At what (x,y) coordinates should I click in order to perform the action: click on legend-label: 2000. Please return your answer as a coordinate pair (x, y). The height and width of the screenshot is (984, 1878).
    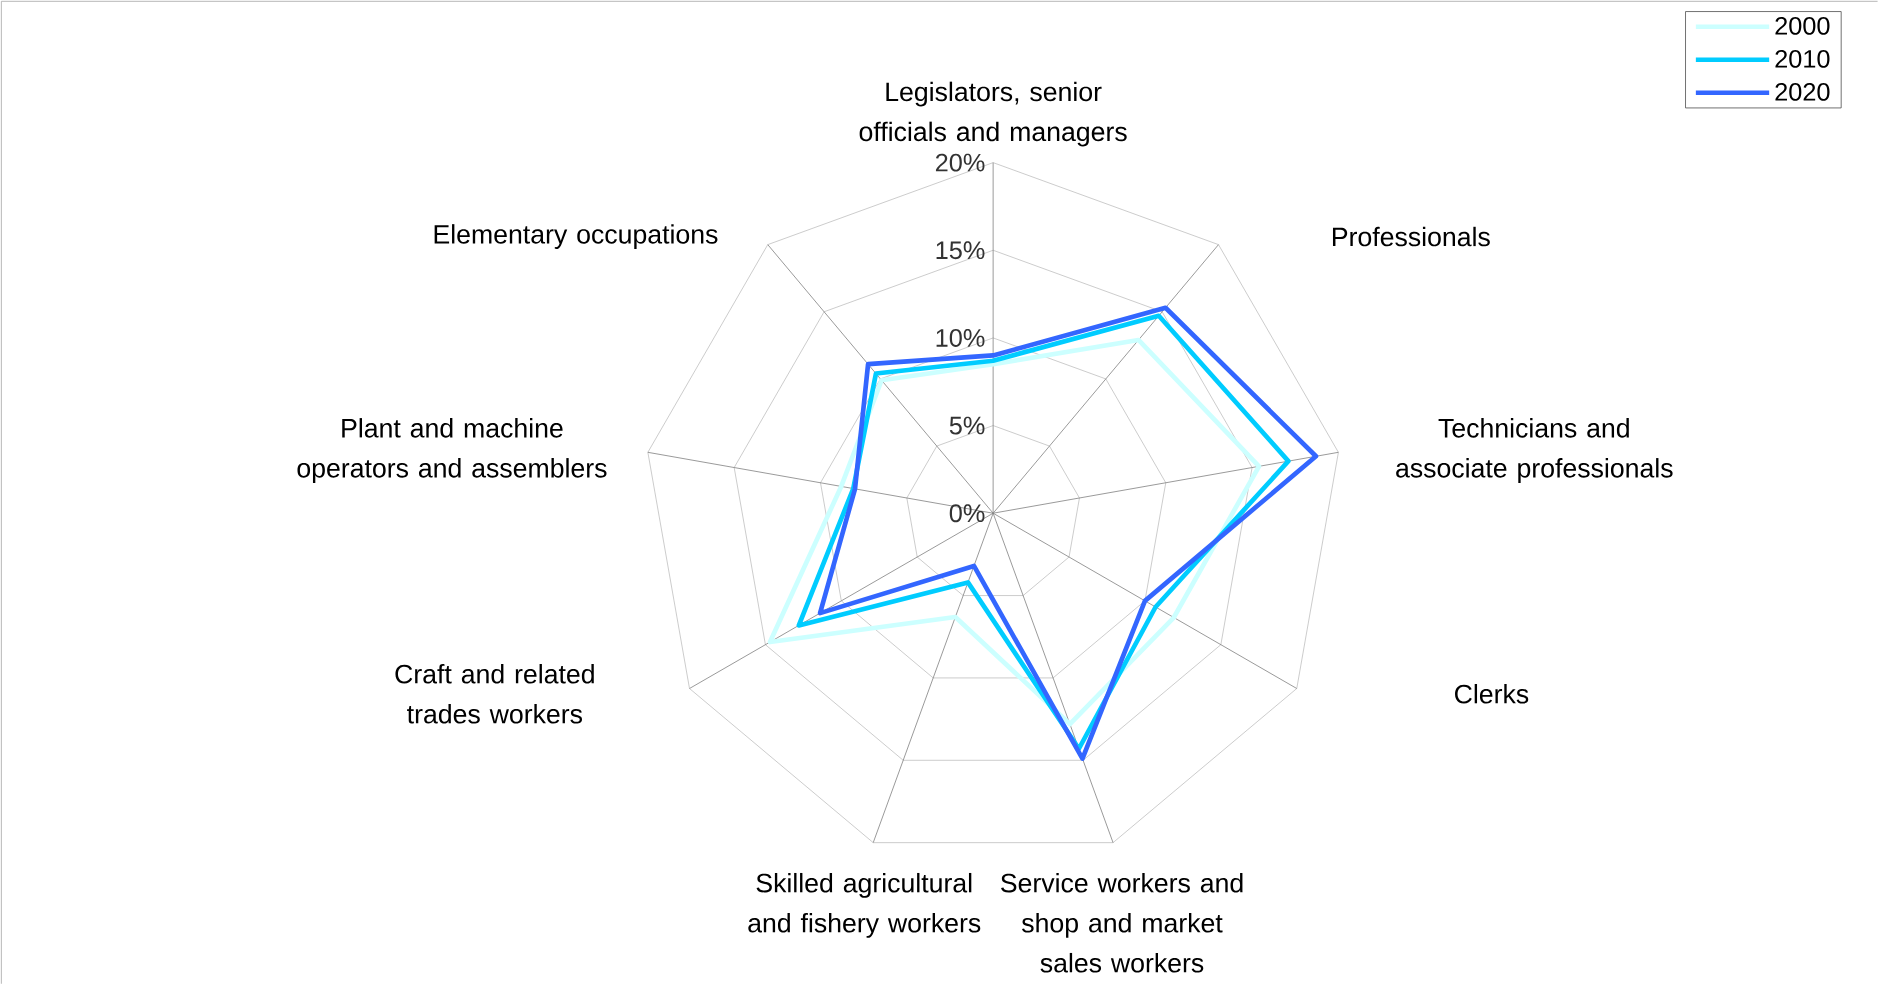
    Looking at the image, I should click on (1802, 25).